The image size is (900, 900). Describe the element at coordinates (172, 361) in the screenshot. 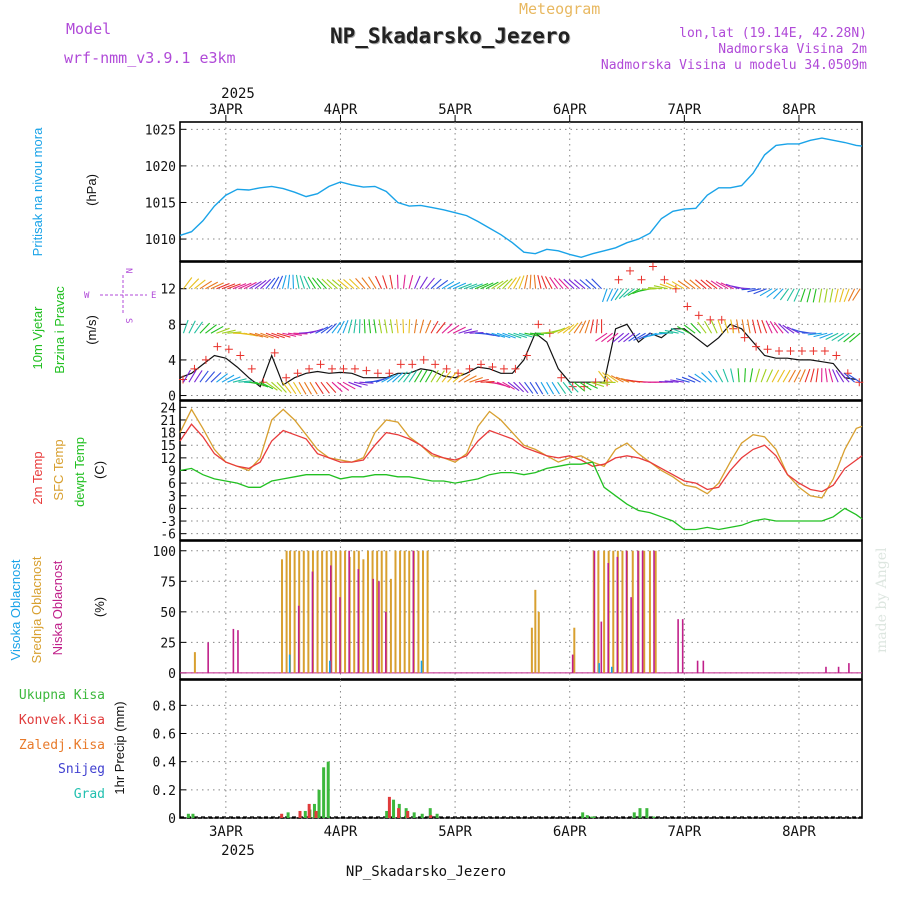

I see `y-tick-label: 4` at that location.